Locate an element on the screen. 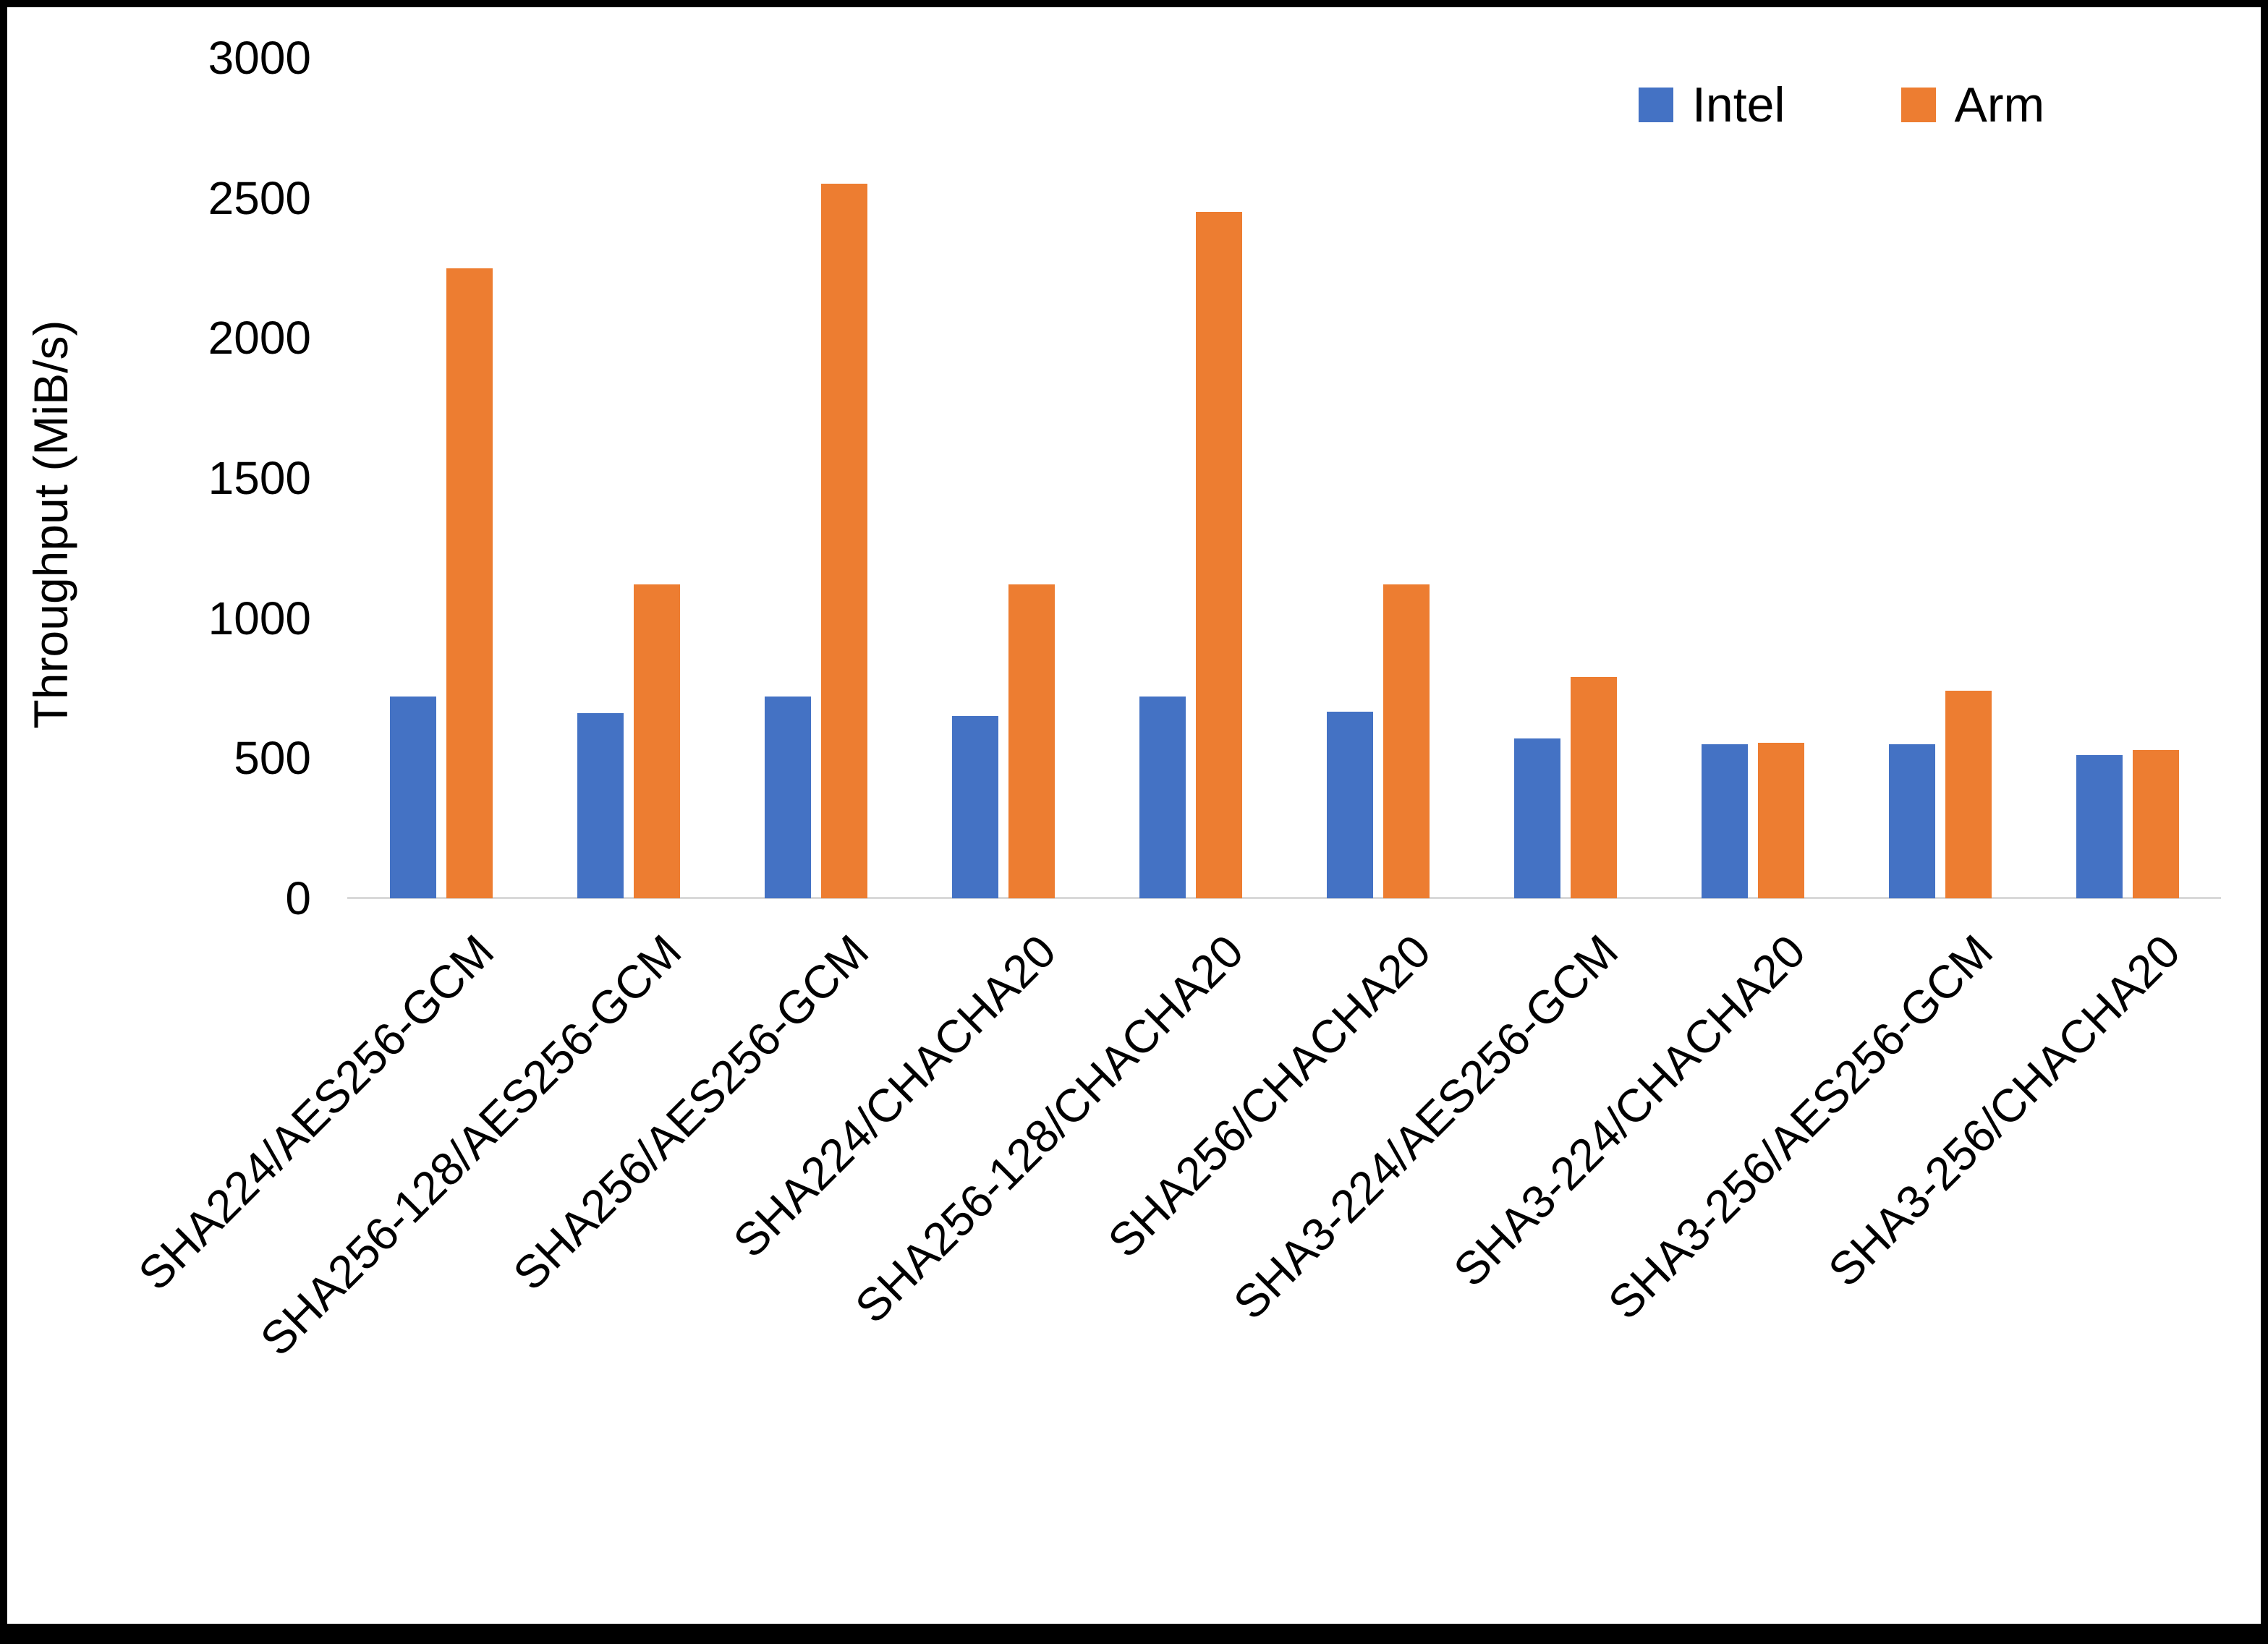  legend-item-arm: Arm is located at coordinates (1972, 105).